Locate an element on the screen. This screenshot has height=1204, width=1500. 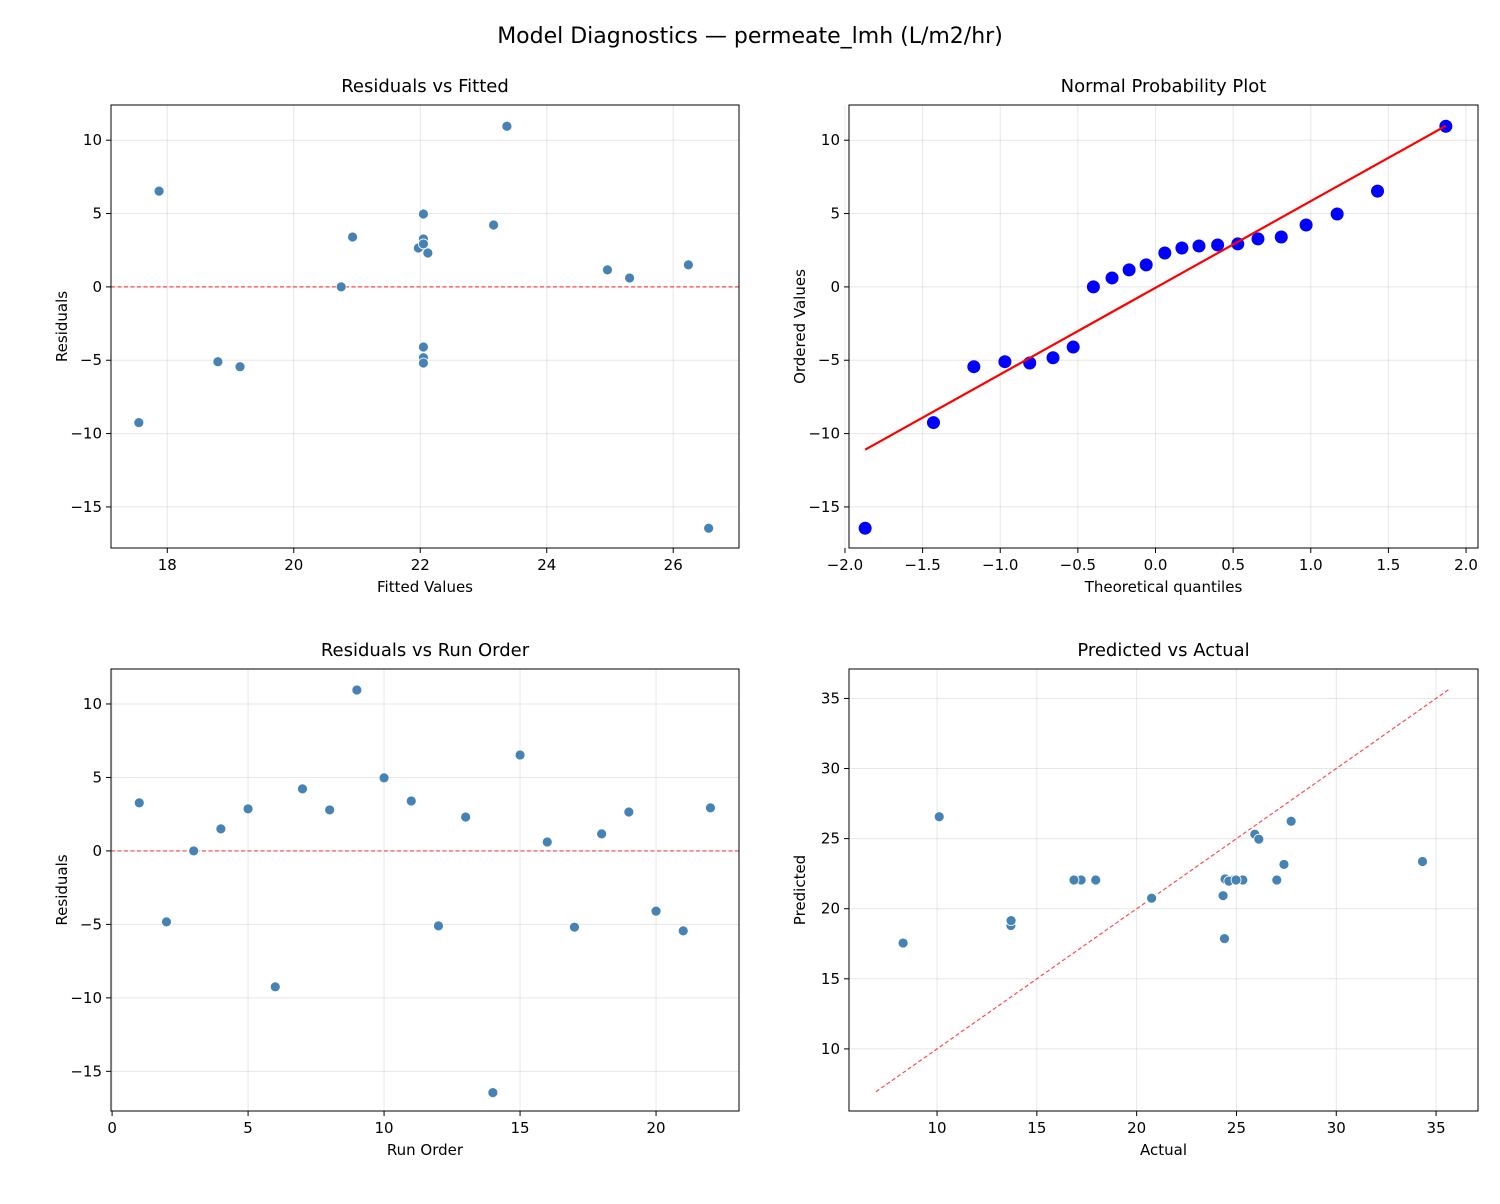
x-axis-label: Run Order is located at coordinates (425, 1150).